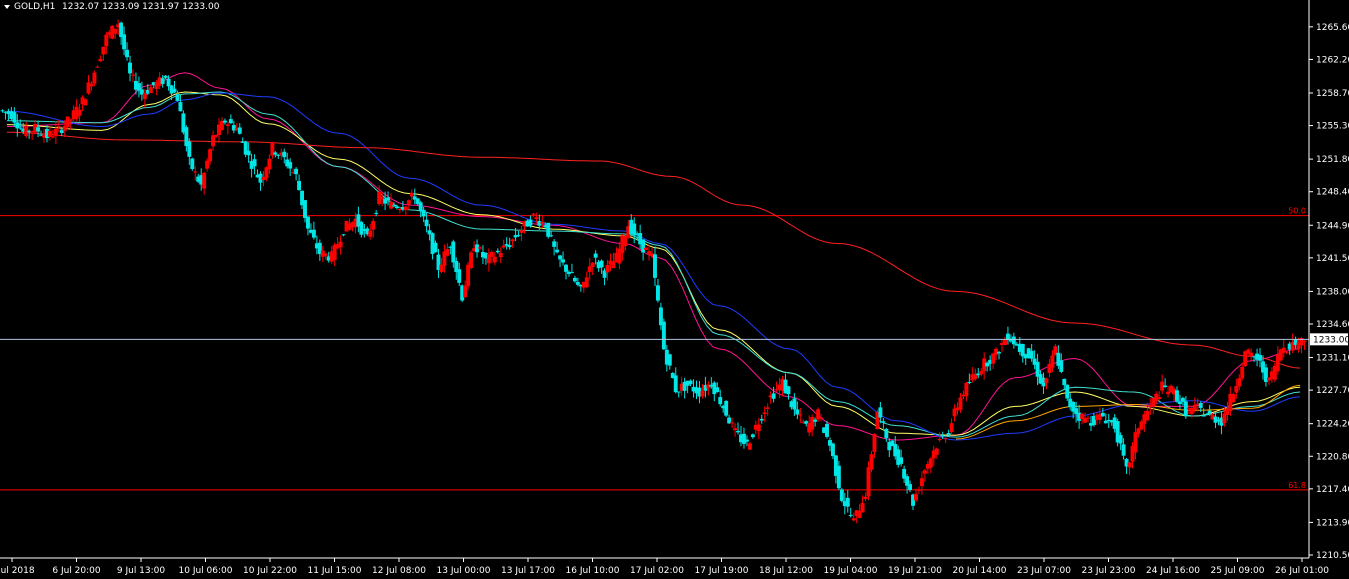  What do you see at coordinates (1332, 556) in the screenshot?
I see `y-tick-label: 1210.50` at bounding box center [1332, 556].